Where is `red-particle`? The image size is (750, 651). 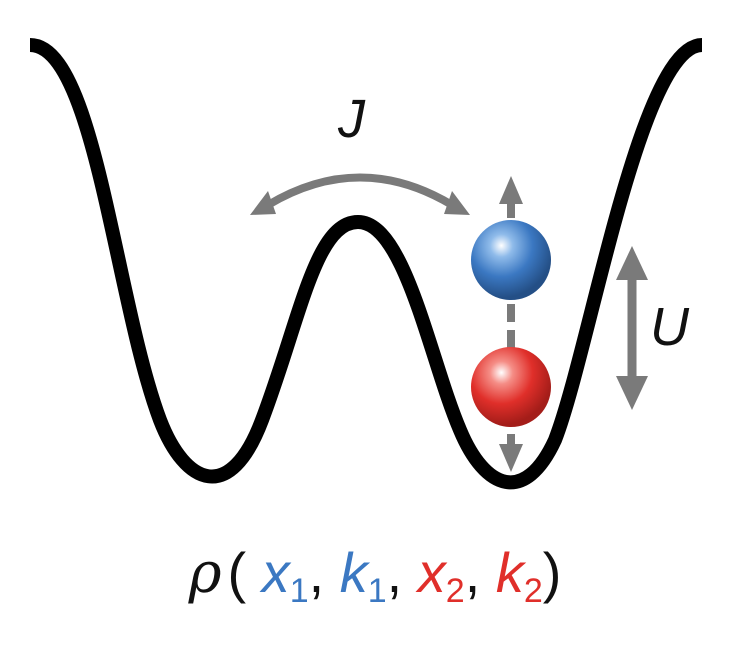 red-particle is located at coordinates (511, 387).